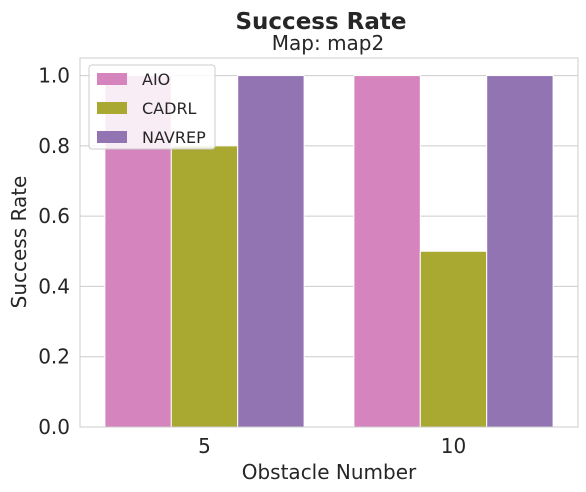 This screenshot has height=492, width=586. I want to click on legend-box, so click(152, 107).